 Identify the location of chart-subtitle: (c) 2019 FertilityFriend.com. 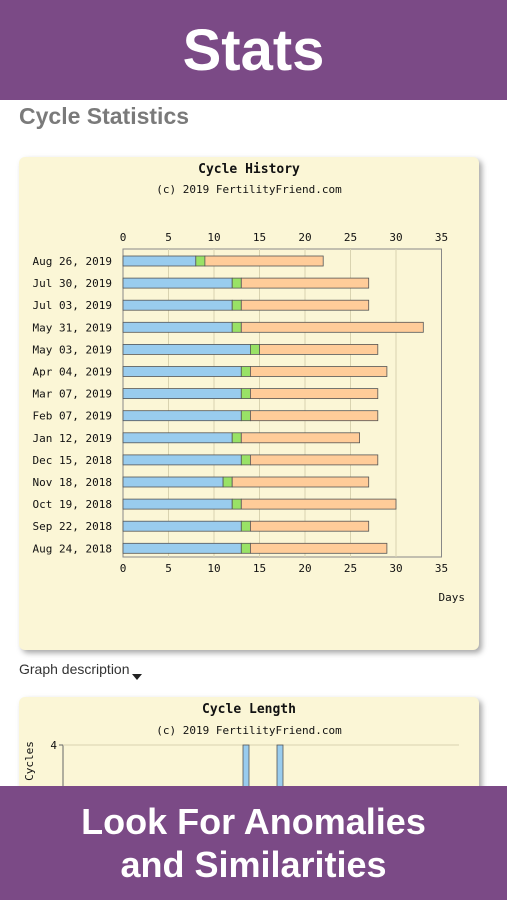
(249, 189).